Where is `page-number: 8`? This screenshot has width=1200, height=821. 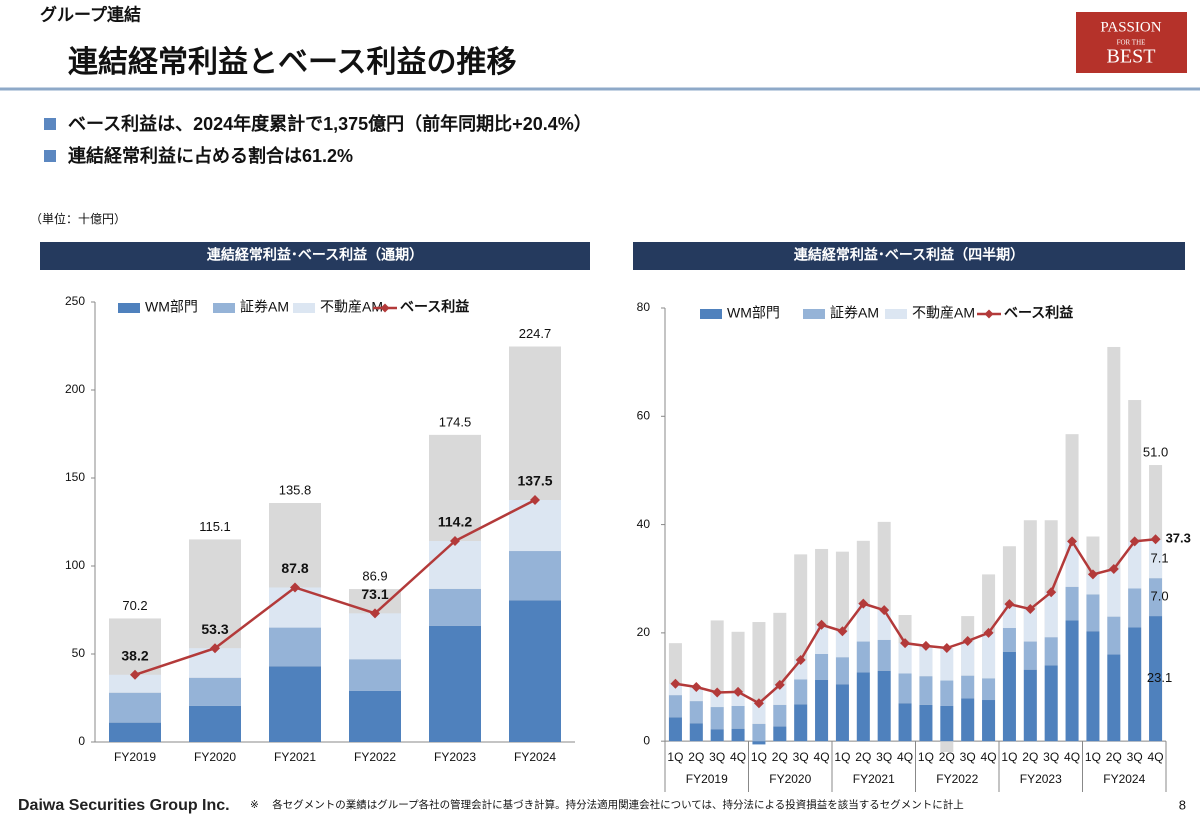 page-number: 8 is located at coordinates (1182, 804).